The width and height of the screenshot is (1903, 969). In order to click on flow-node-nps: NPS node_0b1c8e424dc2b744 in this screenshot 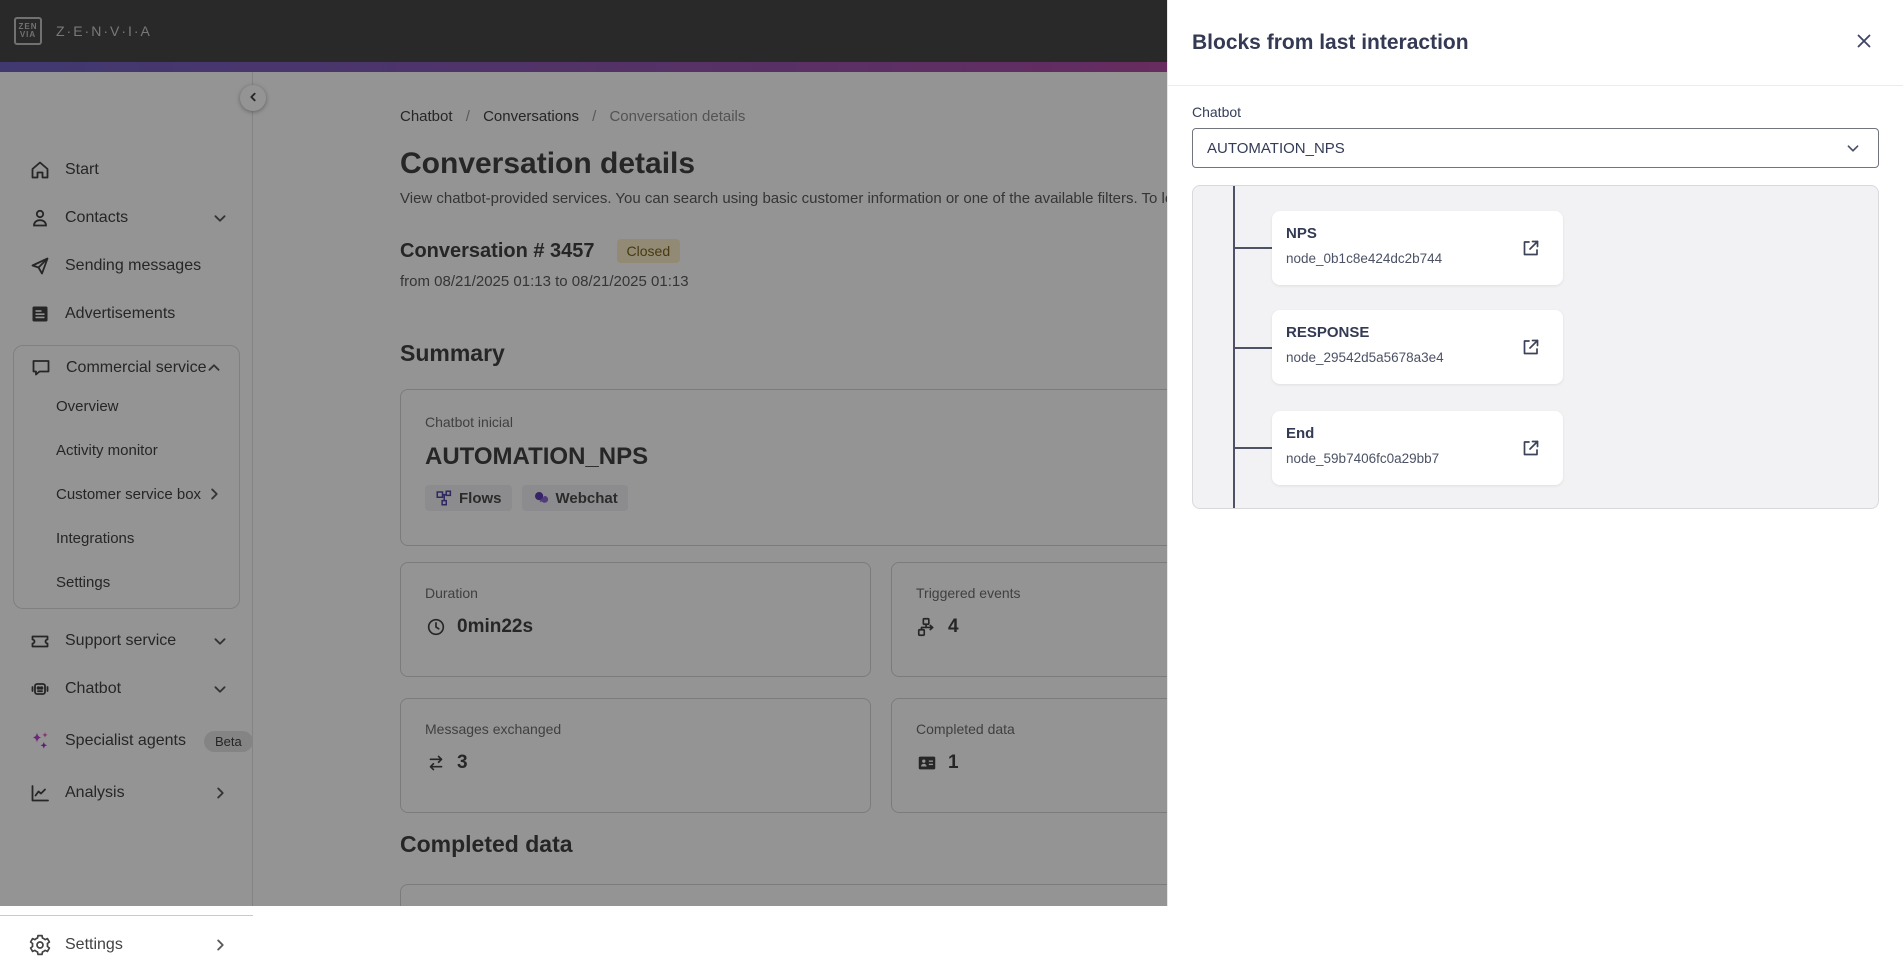, I will do `click(1417, 248)`.